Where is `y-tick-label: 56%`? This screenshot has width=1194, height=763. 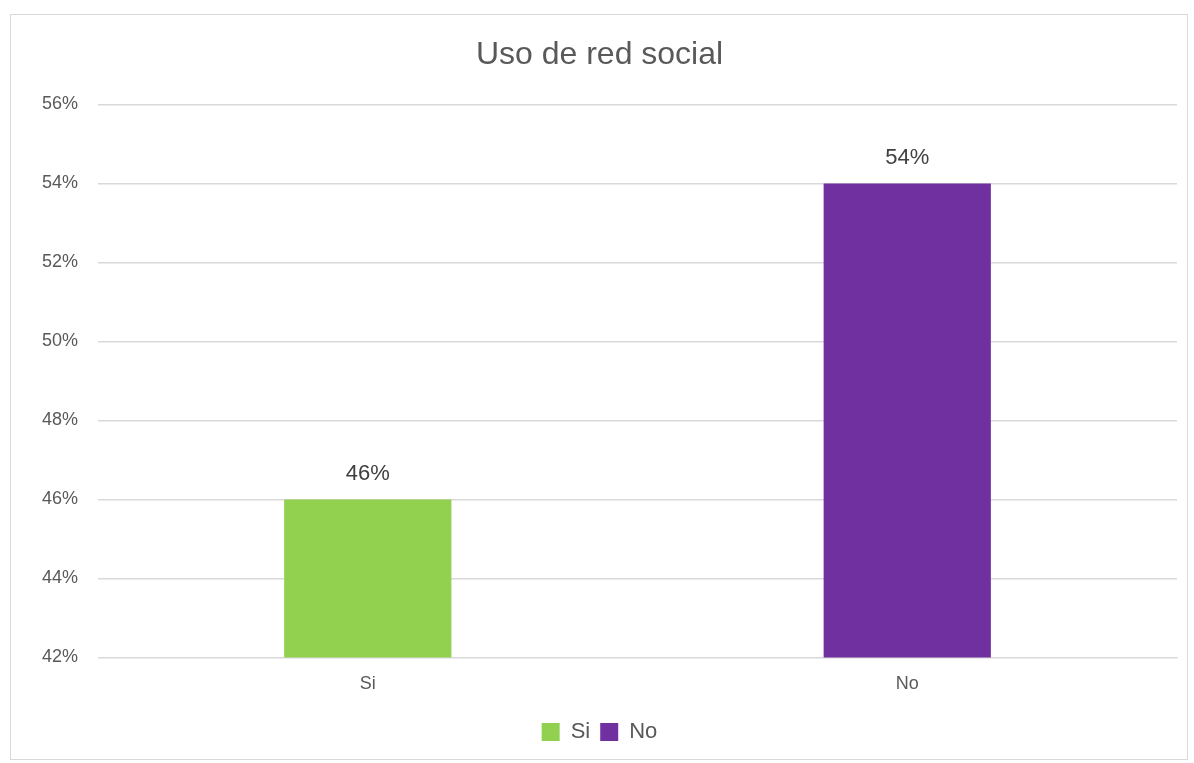 y-tick-label: 56% is located at coordinates (60, 103).